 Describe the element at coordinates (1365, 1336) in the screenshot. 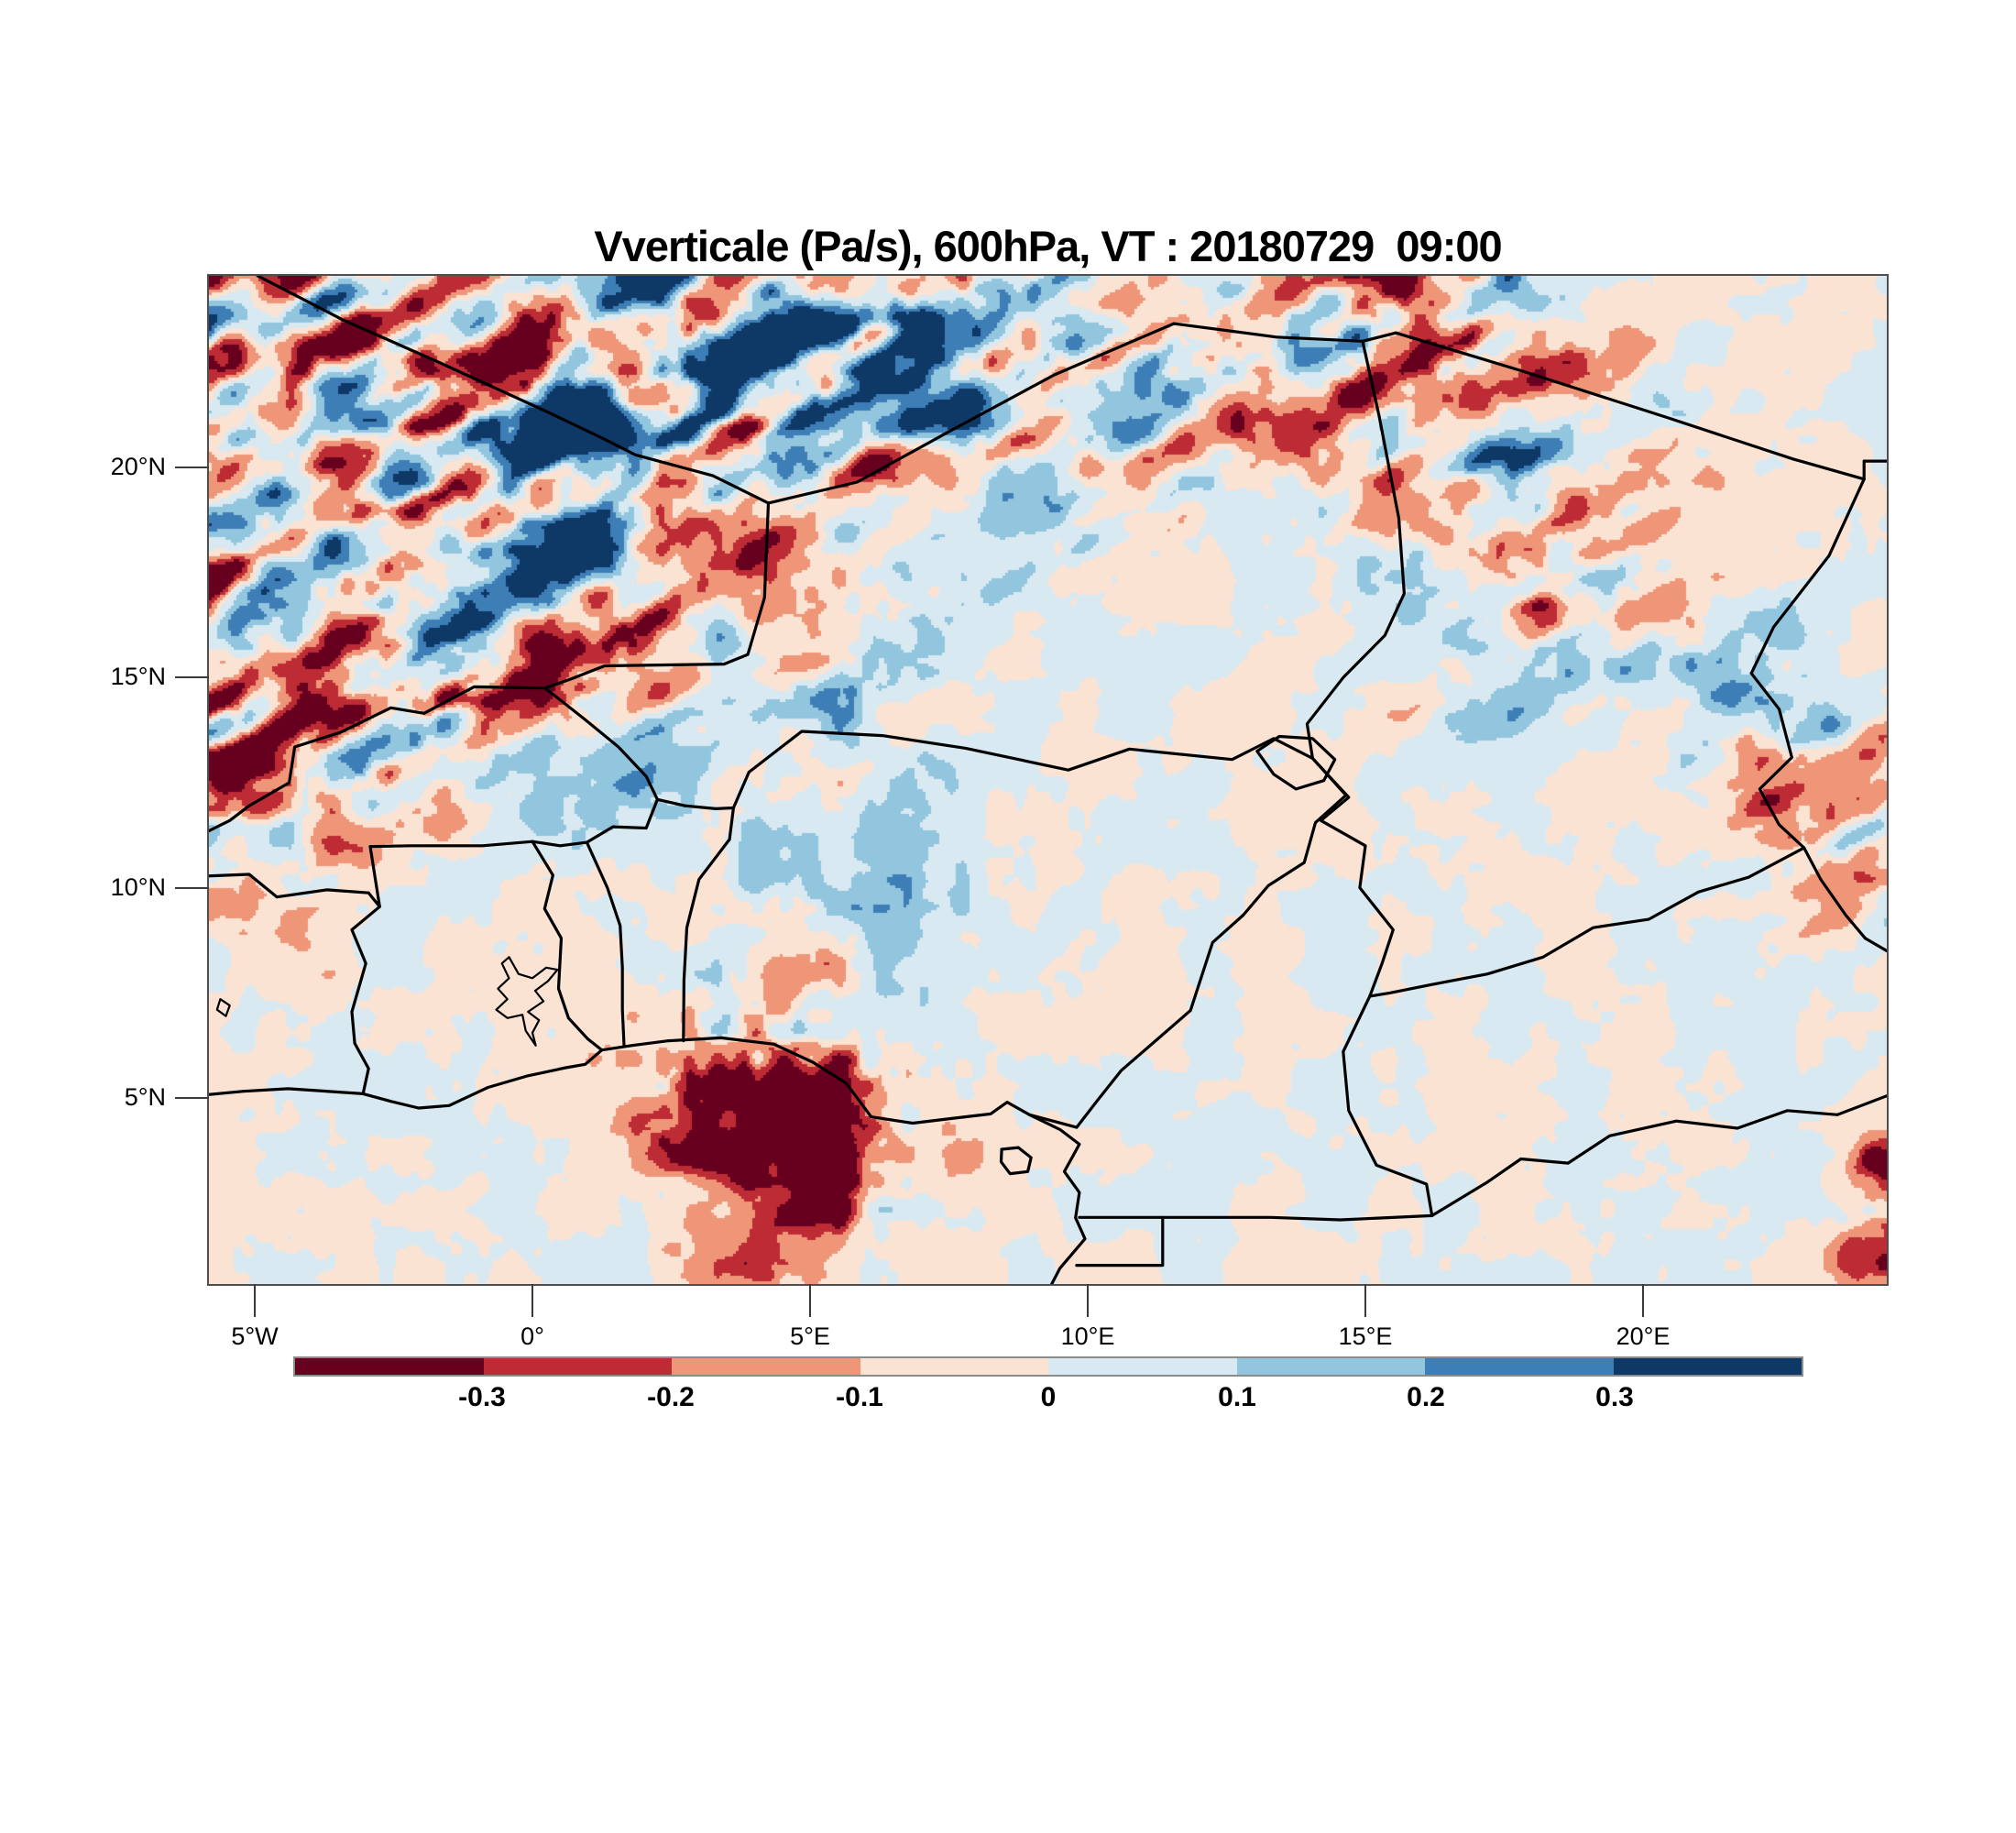

I see `lon-tick-label: 15°E` at that location.